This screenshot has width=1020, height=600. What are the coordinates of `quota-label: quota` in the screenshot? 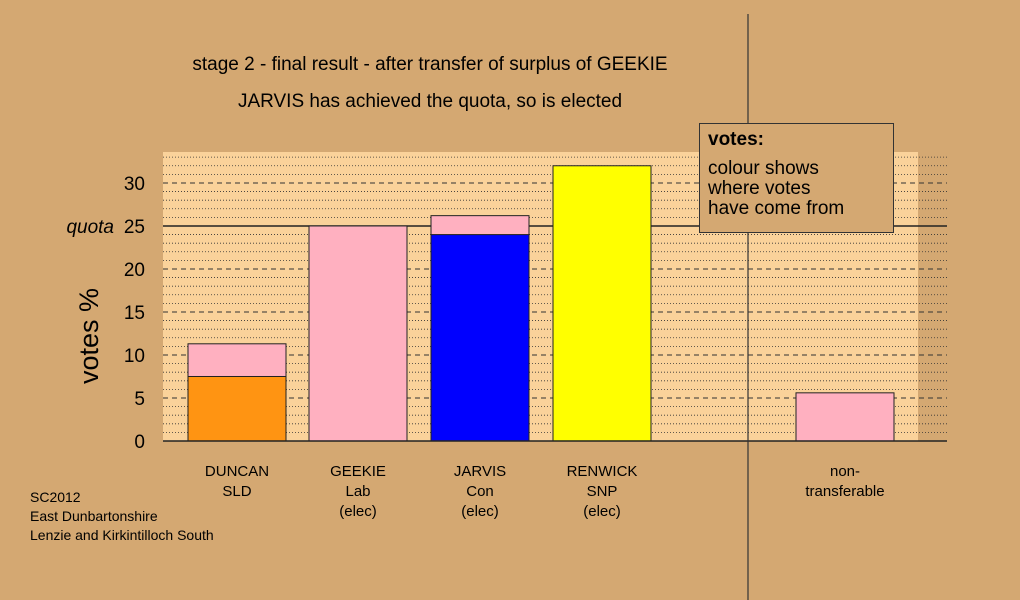 It's located at (90, 227).